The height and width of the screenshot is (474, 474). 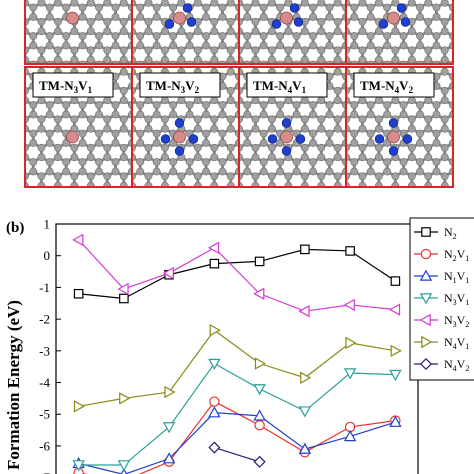 What do you see at coordinates (435, 233) in the screenshot?
I see `legend-item: N2` at bounding box center [435, 233].